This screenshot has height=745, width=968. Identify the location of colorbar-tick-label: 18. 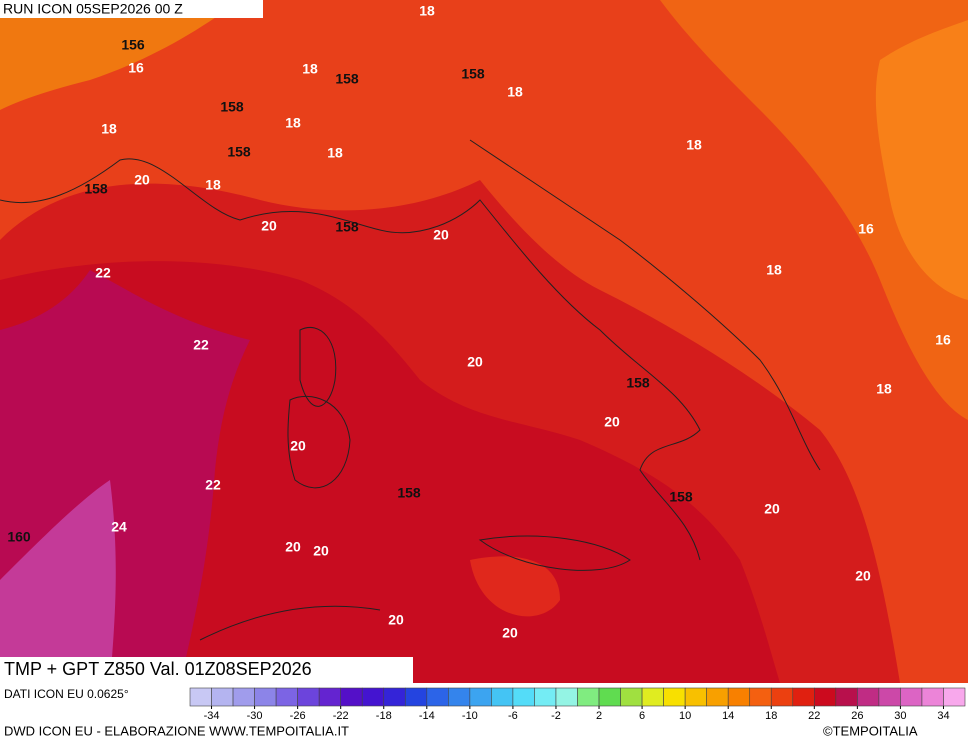
(771, 716).